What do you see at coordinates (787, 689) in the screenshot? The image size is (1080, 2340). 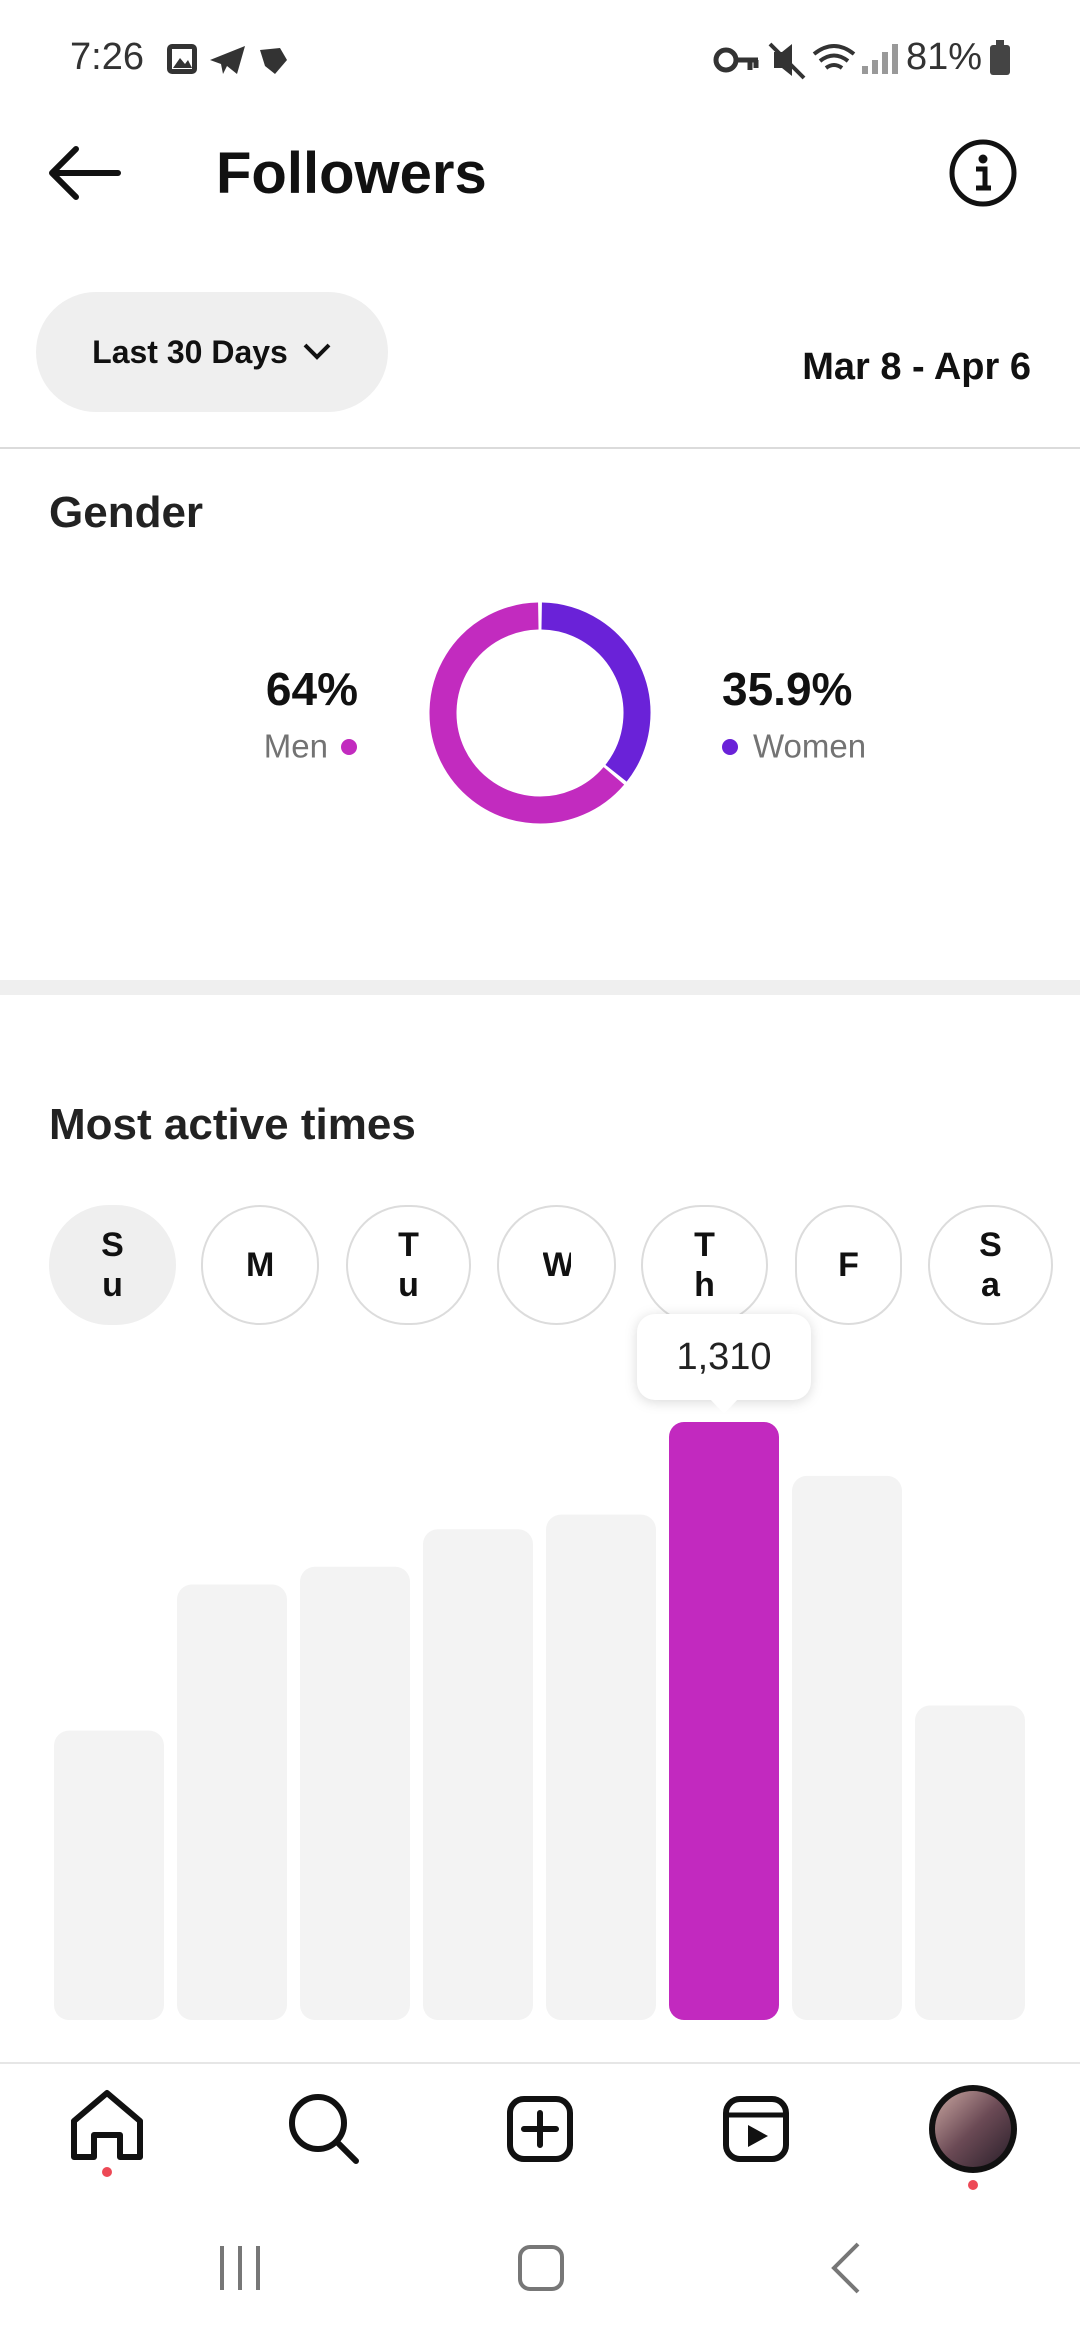 I see `percent-label: 35.9%` at bounding box center [787, 689].